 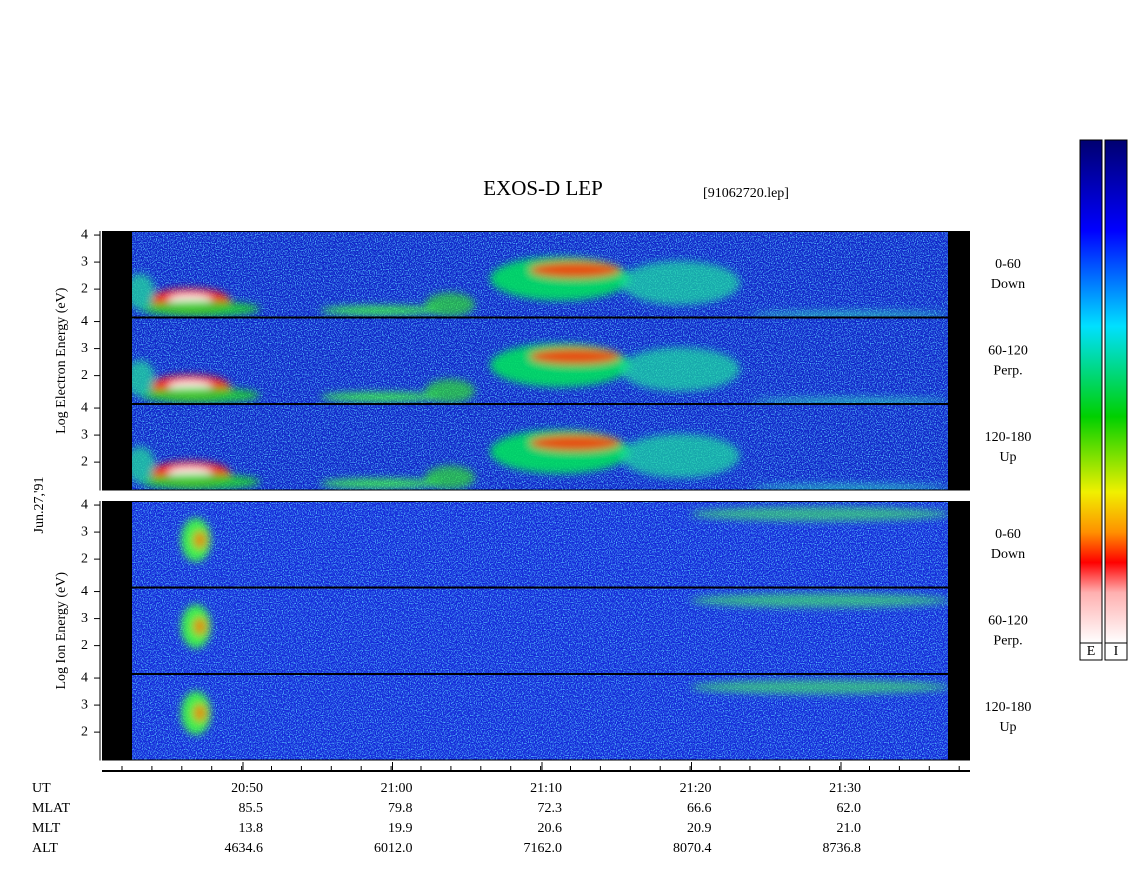 I want to click on row-label: MLT, so click(x=46, y=828).